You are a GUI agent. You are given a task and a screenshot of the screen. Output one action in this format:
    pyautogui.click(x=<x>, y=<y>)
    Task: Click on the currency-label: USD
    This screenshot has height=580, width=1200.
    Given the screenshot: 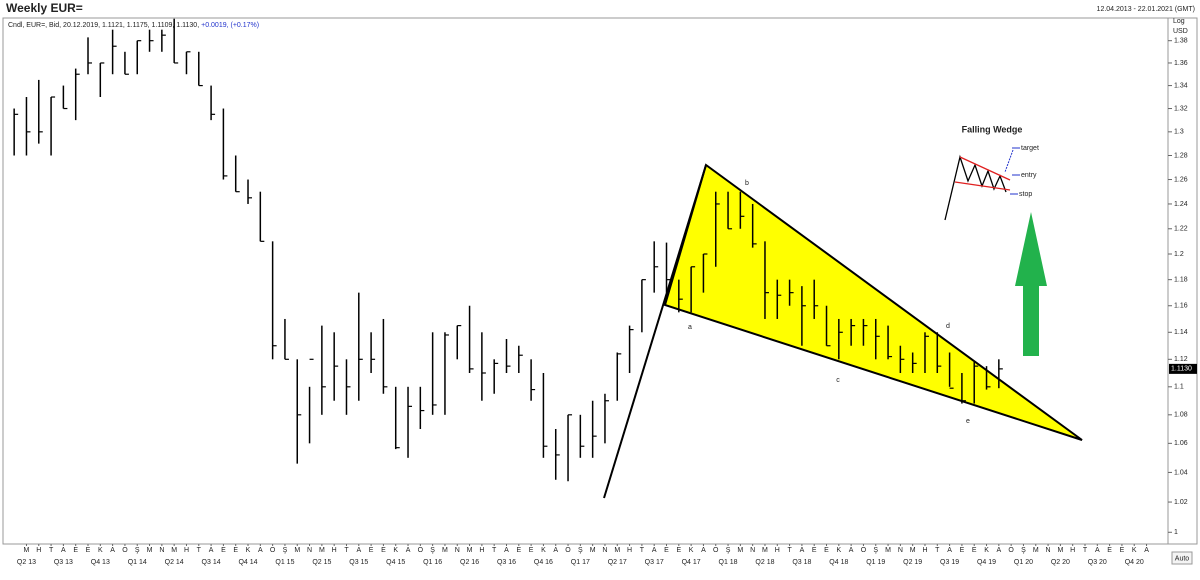 What is the action you would take?
    pyautogui.click(x=1180, y=31)
    